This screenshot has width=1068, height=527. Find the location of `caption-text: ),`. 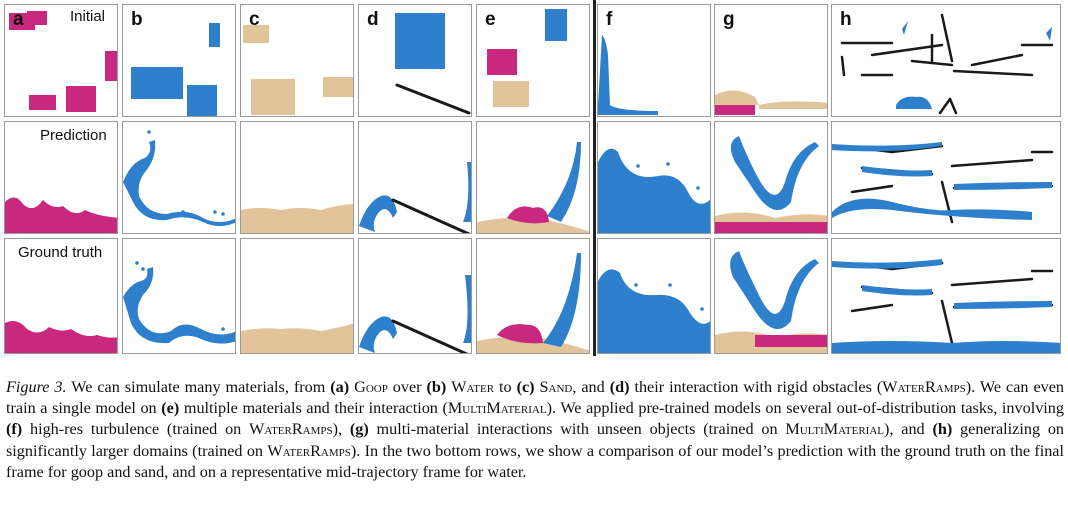

caption-text: ), is located at coordinates (341, 429).